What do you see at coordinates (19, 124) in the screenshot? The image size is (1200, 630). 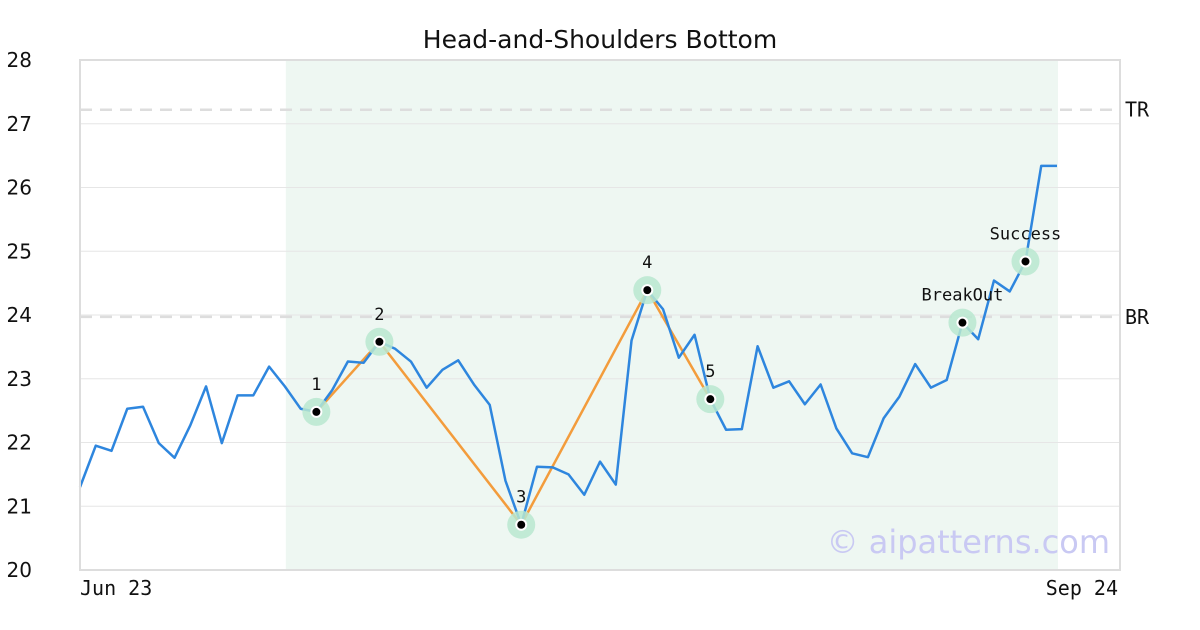 I see `y-tick-label: 27` at bounding box center [19, 124].